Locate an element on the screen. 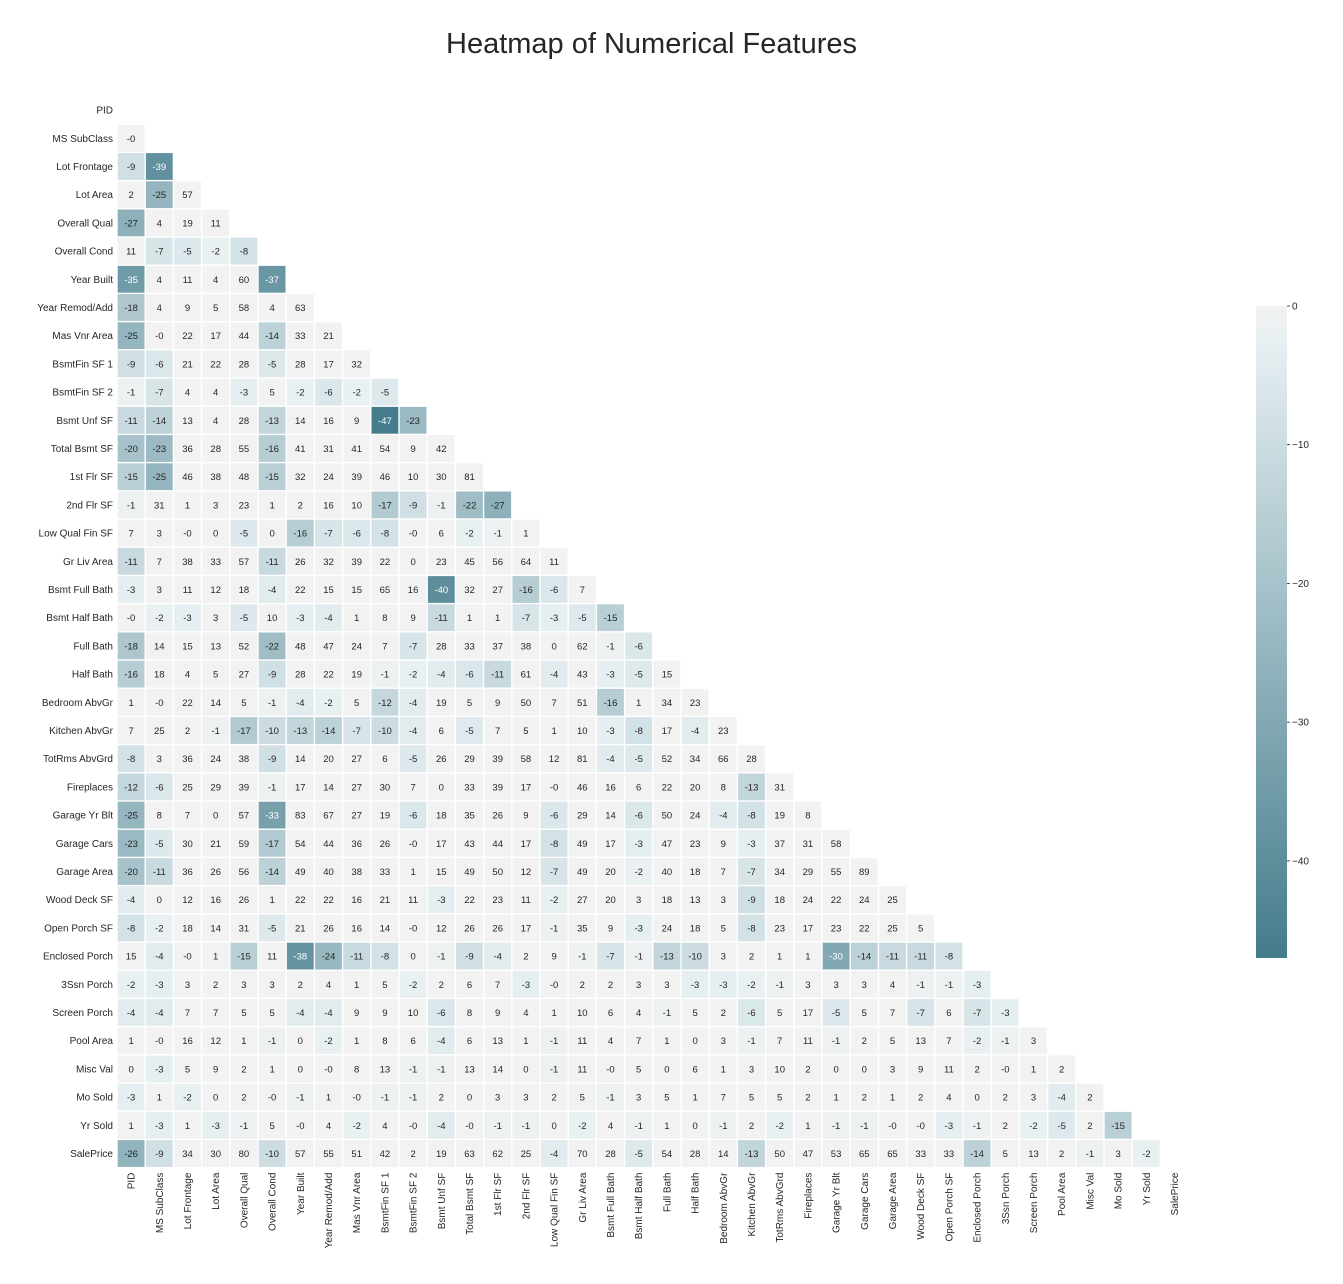 The height and width of the screenshot is (1284, 1343). y-label-bsmt-unf-sf: Bsmt Unf SF is located at coordinates (84, 421).